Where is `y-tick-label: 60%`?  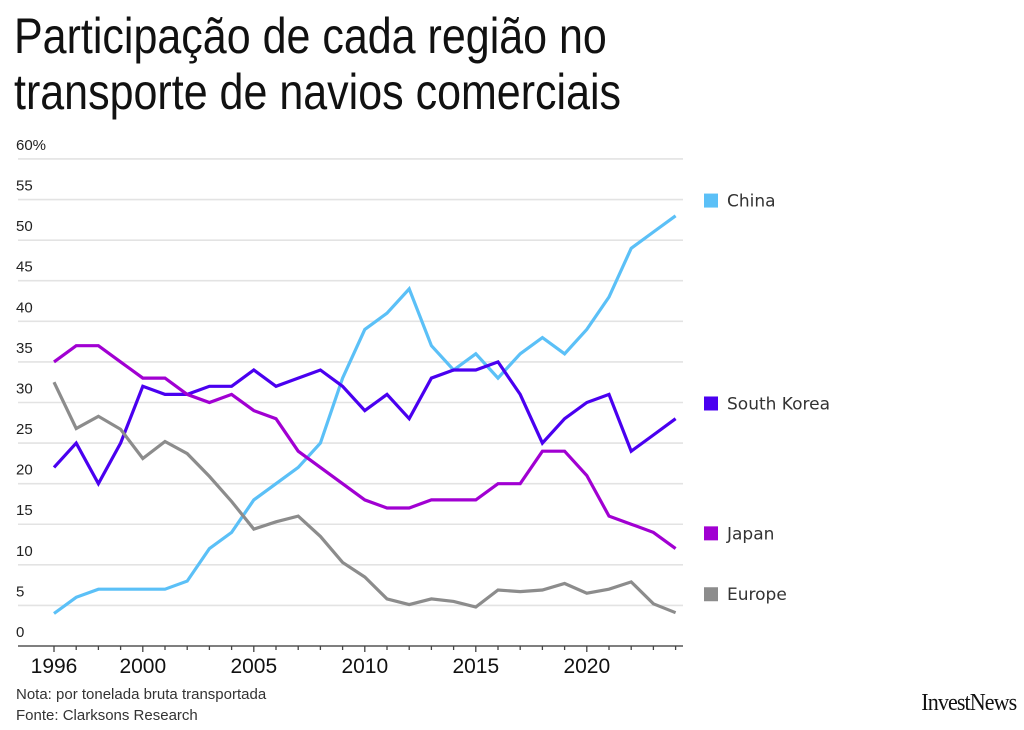
y-tick-label: 60% is located at coordinates (31, 145).